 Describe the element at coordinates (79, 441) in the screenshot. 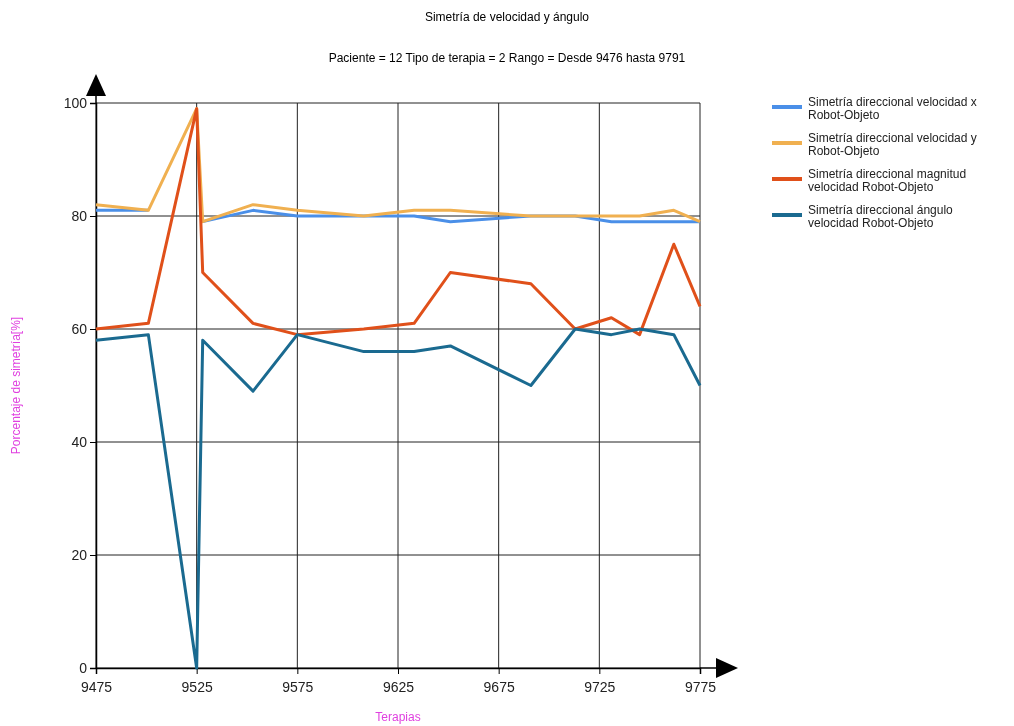

I see `y-tick-label: 40` at that location.